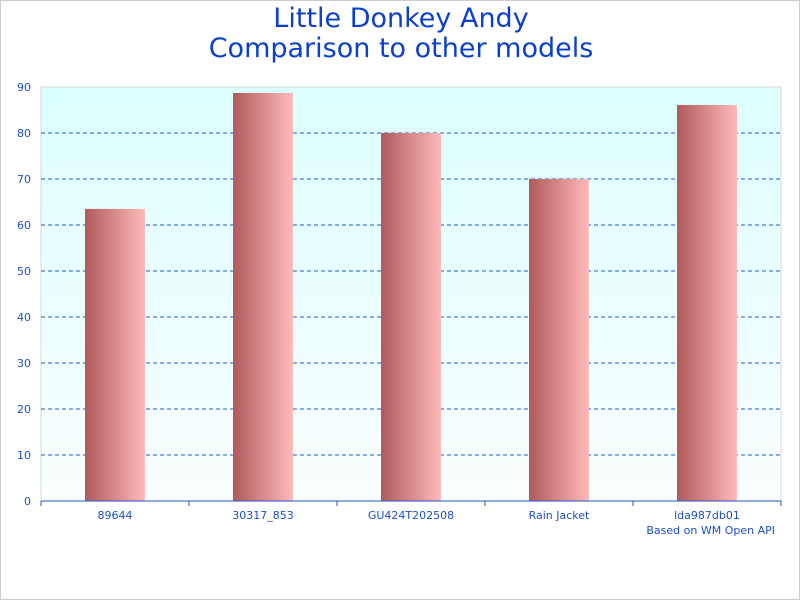 The image size is (800, 600). Describe the element at coordinates (24, 409) in the screenshot. I see `y-tick-label: 20` at that location.